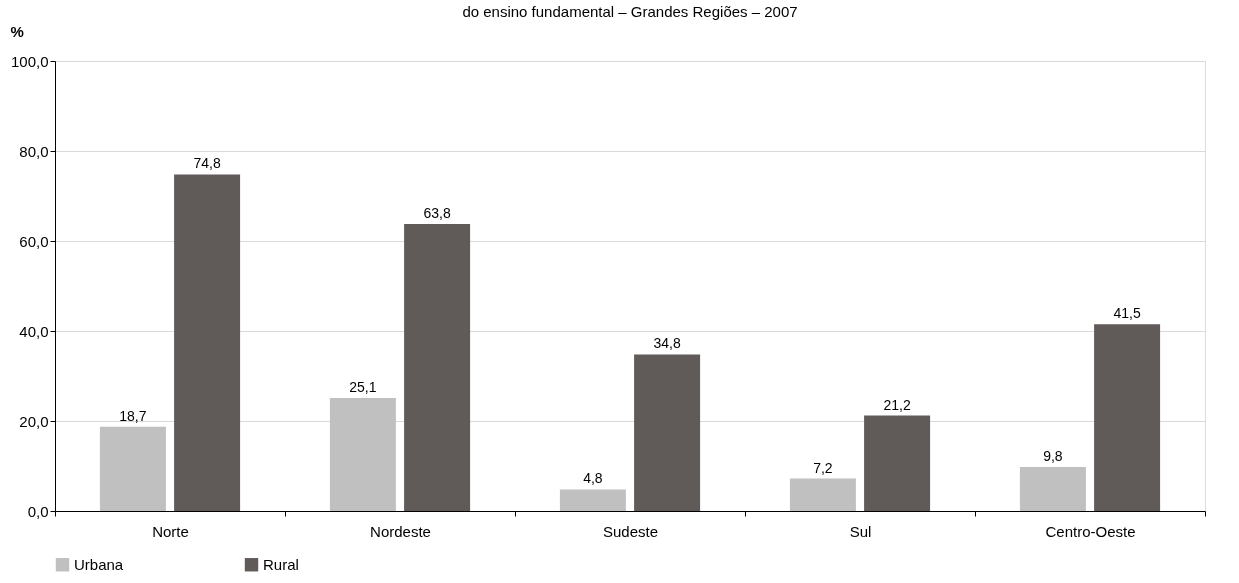  I want to click on data-label: 34,8, so click(667, 343).